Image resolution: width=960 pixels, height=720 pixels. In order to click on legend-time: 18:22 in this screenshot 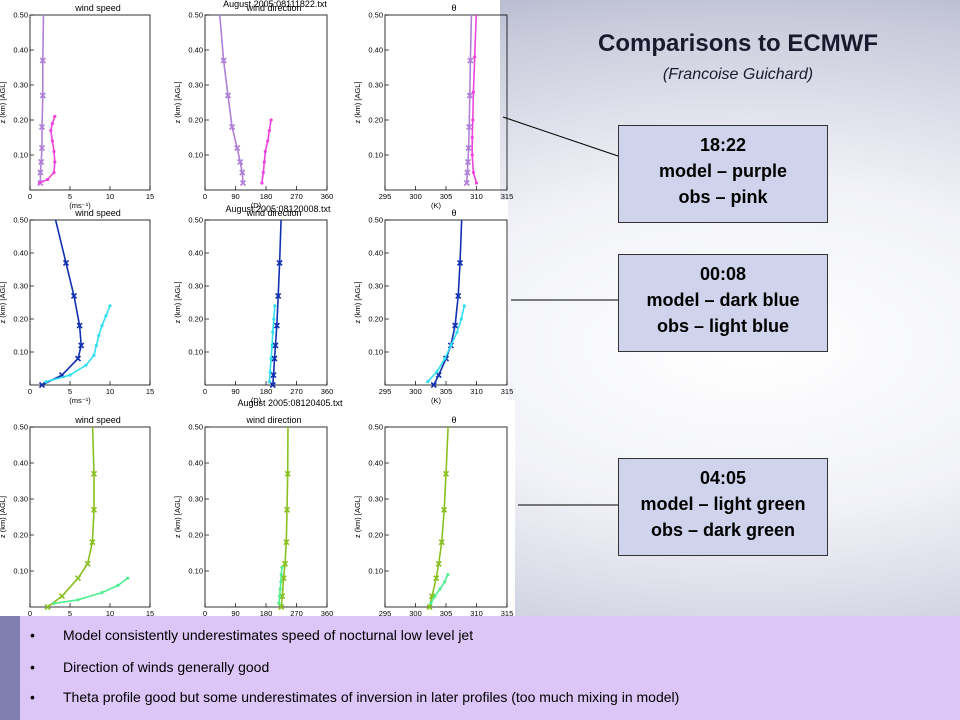, I will do `click(723, 145)`.